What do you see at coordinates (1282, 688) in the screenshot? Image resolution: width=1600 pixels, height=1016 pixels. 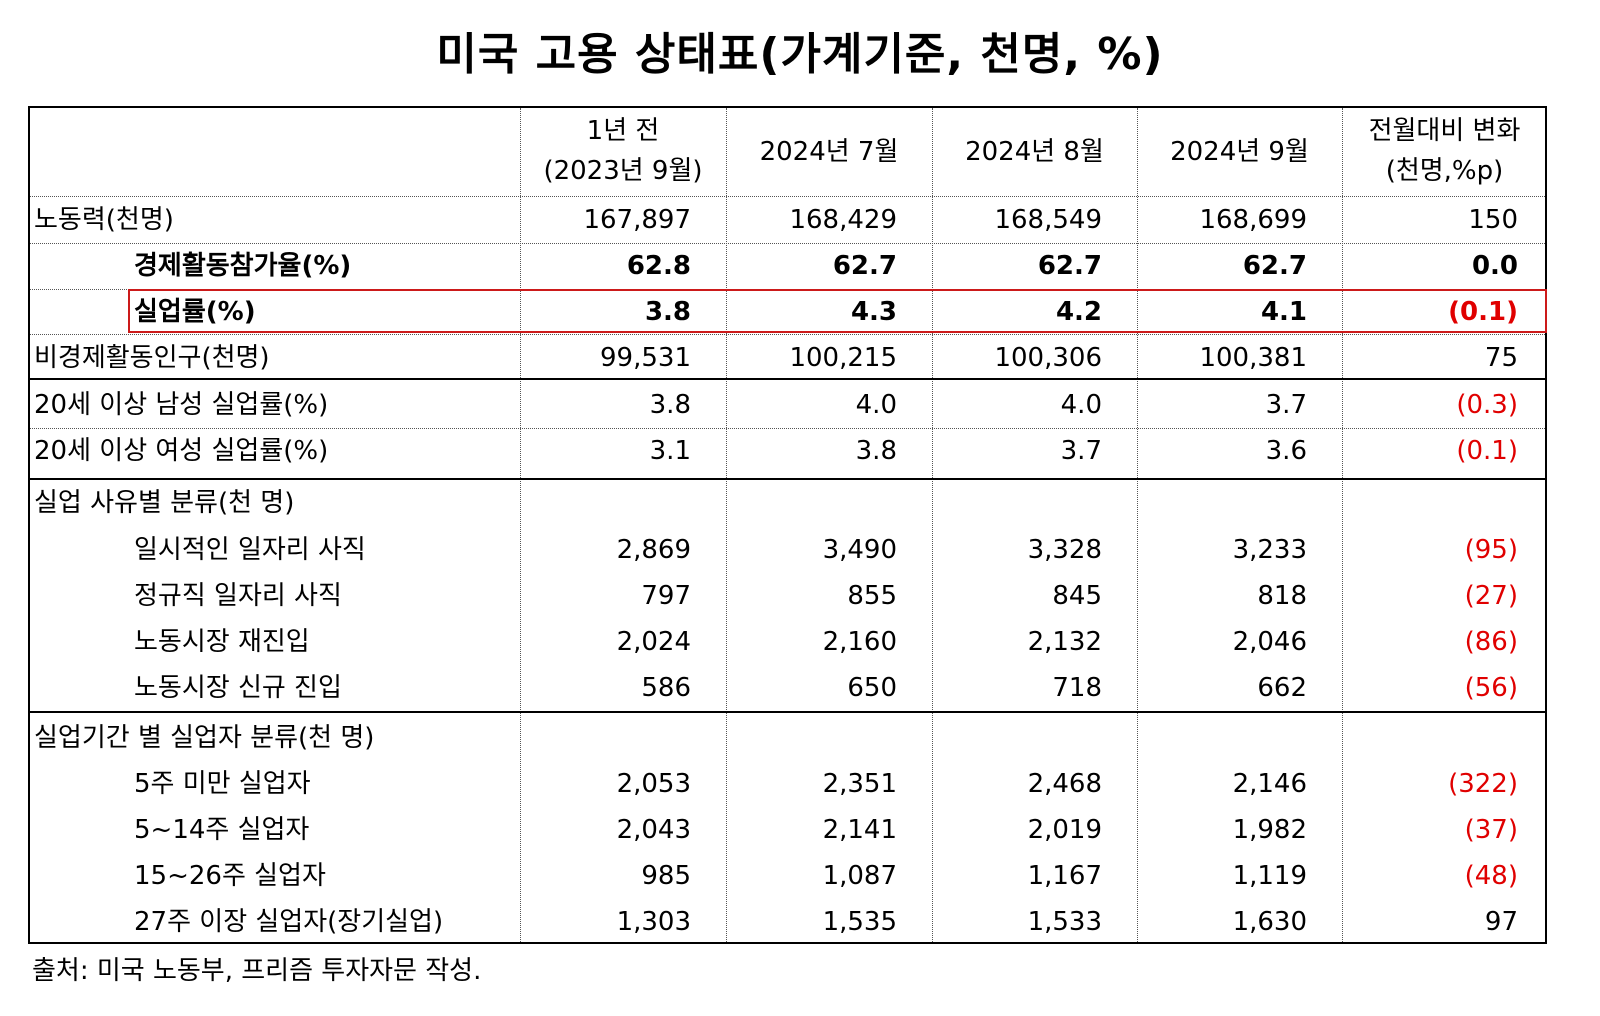 I see `value-cell: 662` at bounding box center [1282, 688].